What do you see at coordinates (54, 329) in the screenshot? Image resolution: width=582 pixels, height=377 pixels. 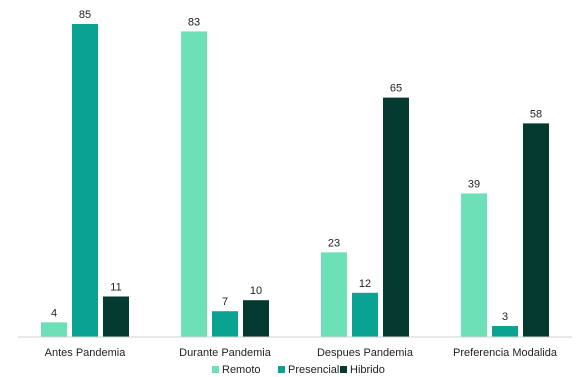 I see `bar-antes-pandemia-remoto` at bounding box center [54, 329].